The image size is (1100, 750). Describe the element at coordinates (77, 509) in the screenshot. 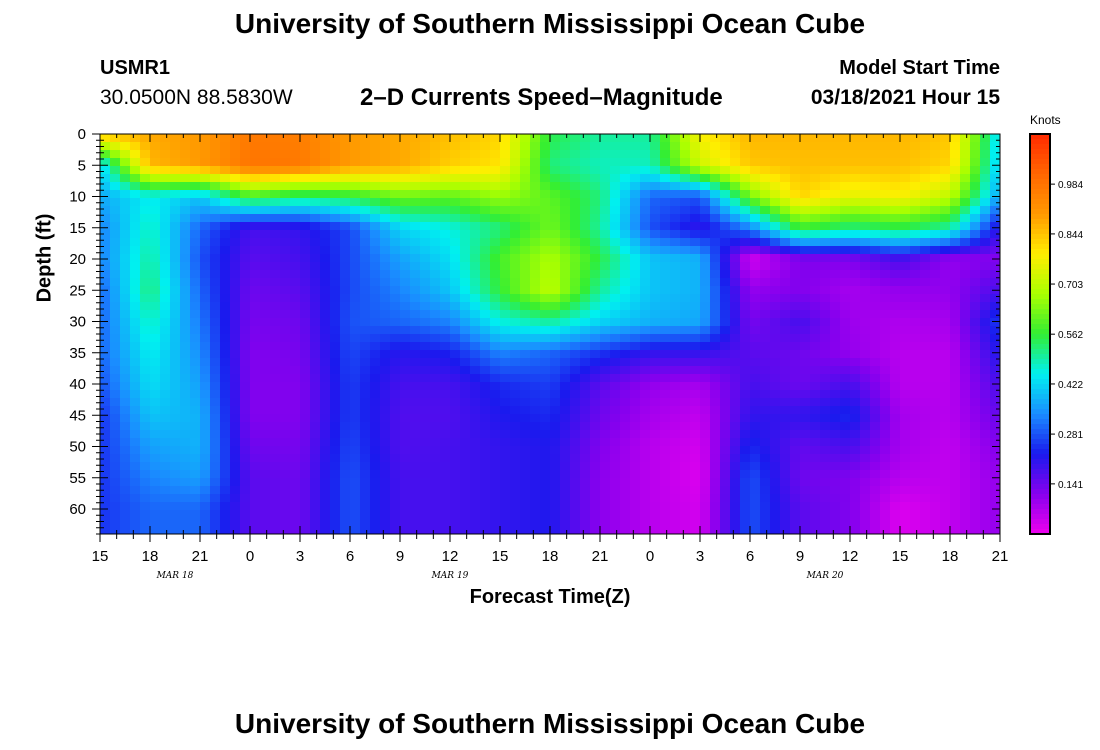

I see `y-tick-label: 60` at that location.